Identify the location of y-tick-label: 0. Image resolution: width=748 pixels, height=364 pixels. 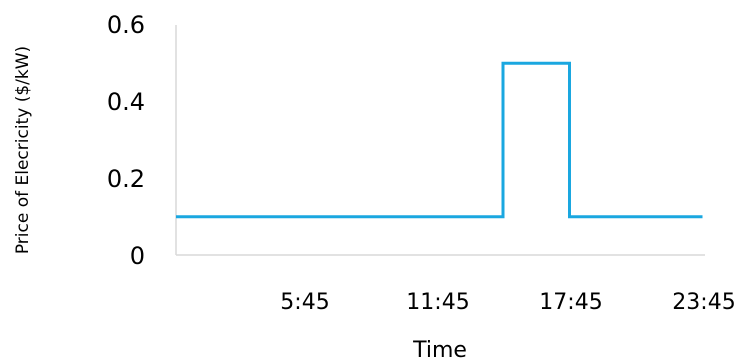
(137, 256).